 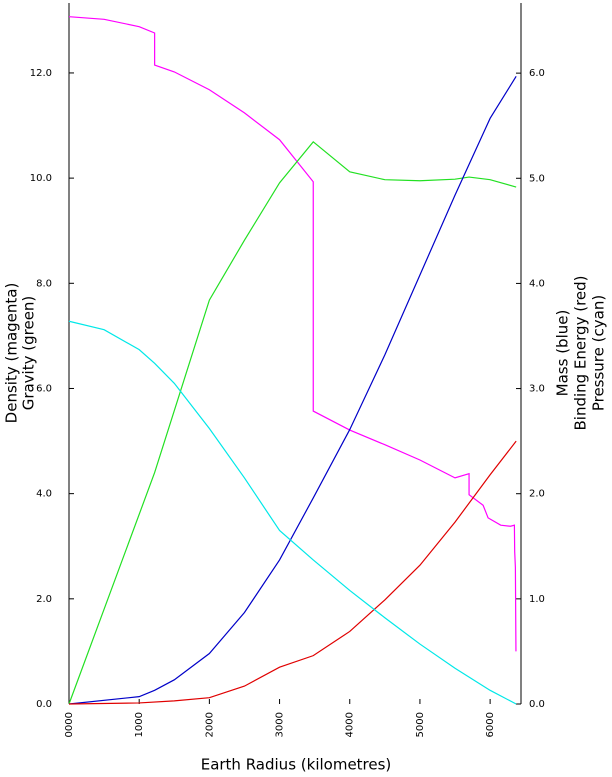 I want to click on y2-tick-label: 2.0, so click(x=537, y=494).